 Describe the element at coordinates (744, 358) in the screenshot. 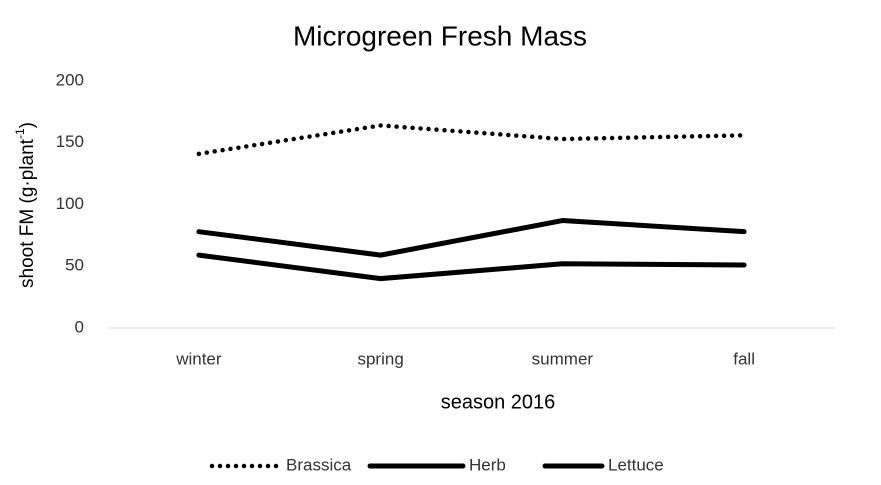

I see `x-tick-label: fall` at that location.